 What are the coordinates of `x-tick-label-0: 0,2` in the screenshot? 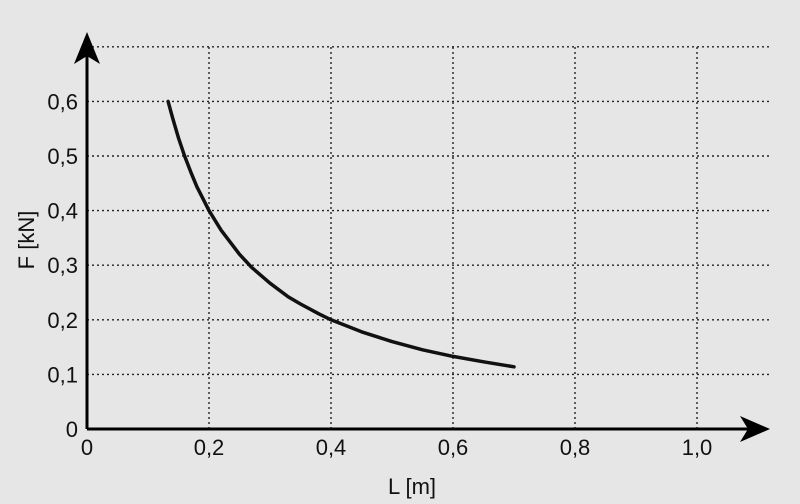 It's located at (209, 447).